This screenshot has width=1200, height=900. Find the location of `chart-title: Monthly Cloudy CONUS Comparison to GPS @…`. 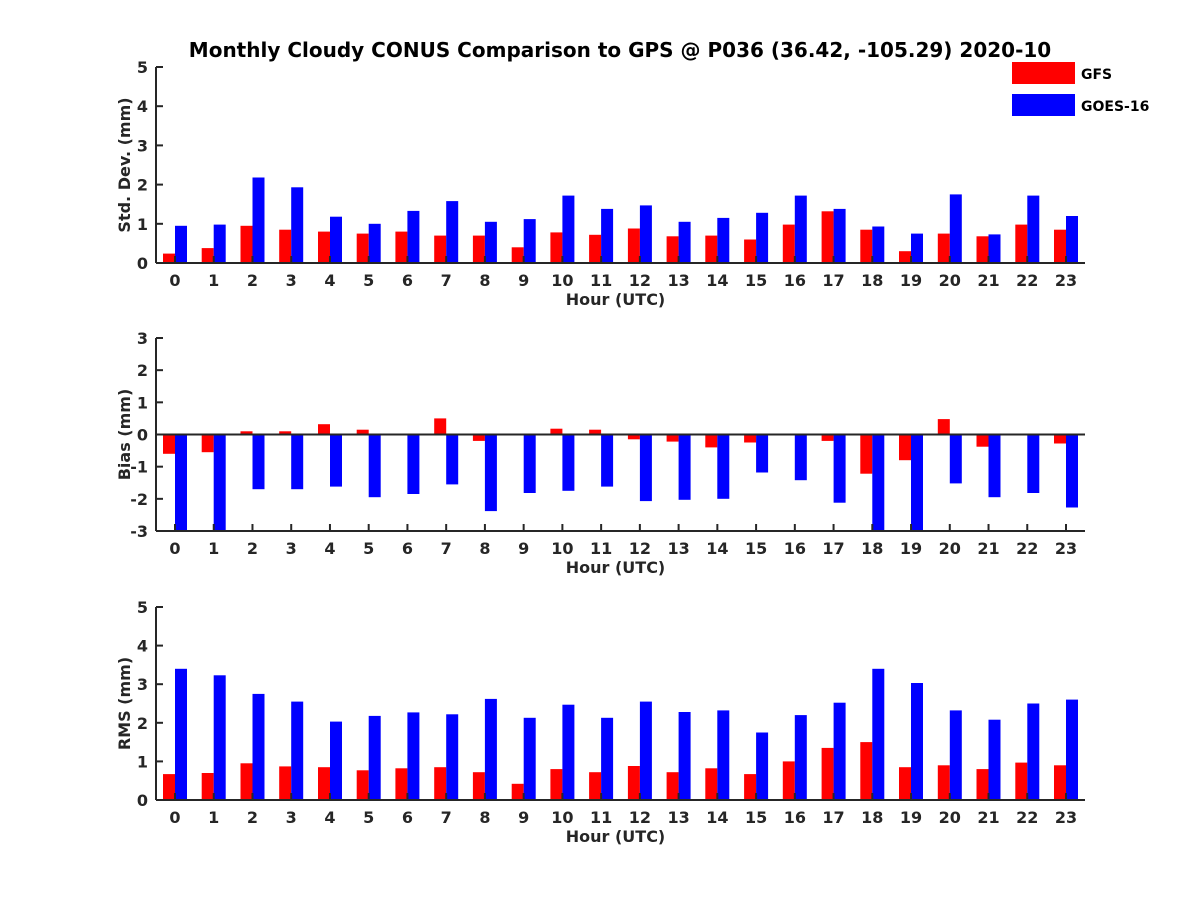

chart-title: Monthly Cloudy CONUS Comparison to GPS @… is located at coordinates (620, 50).